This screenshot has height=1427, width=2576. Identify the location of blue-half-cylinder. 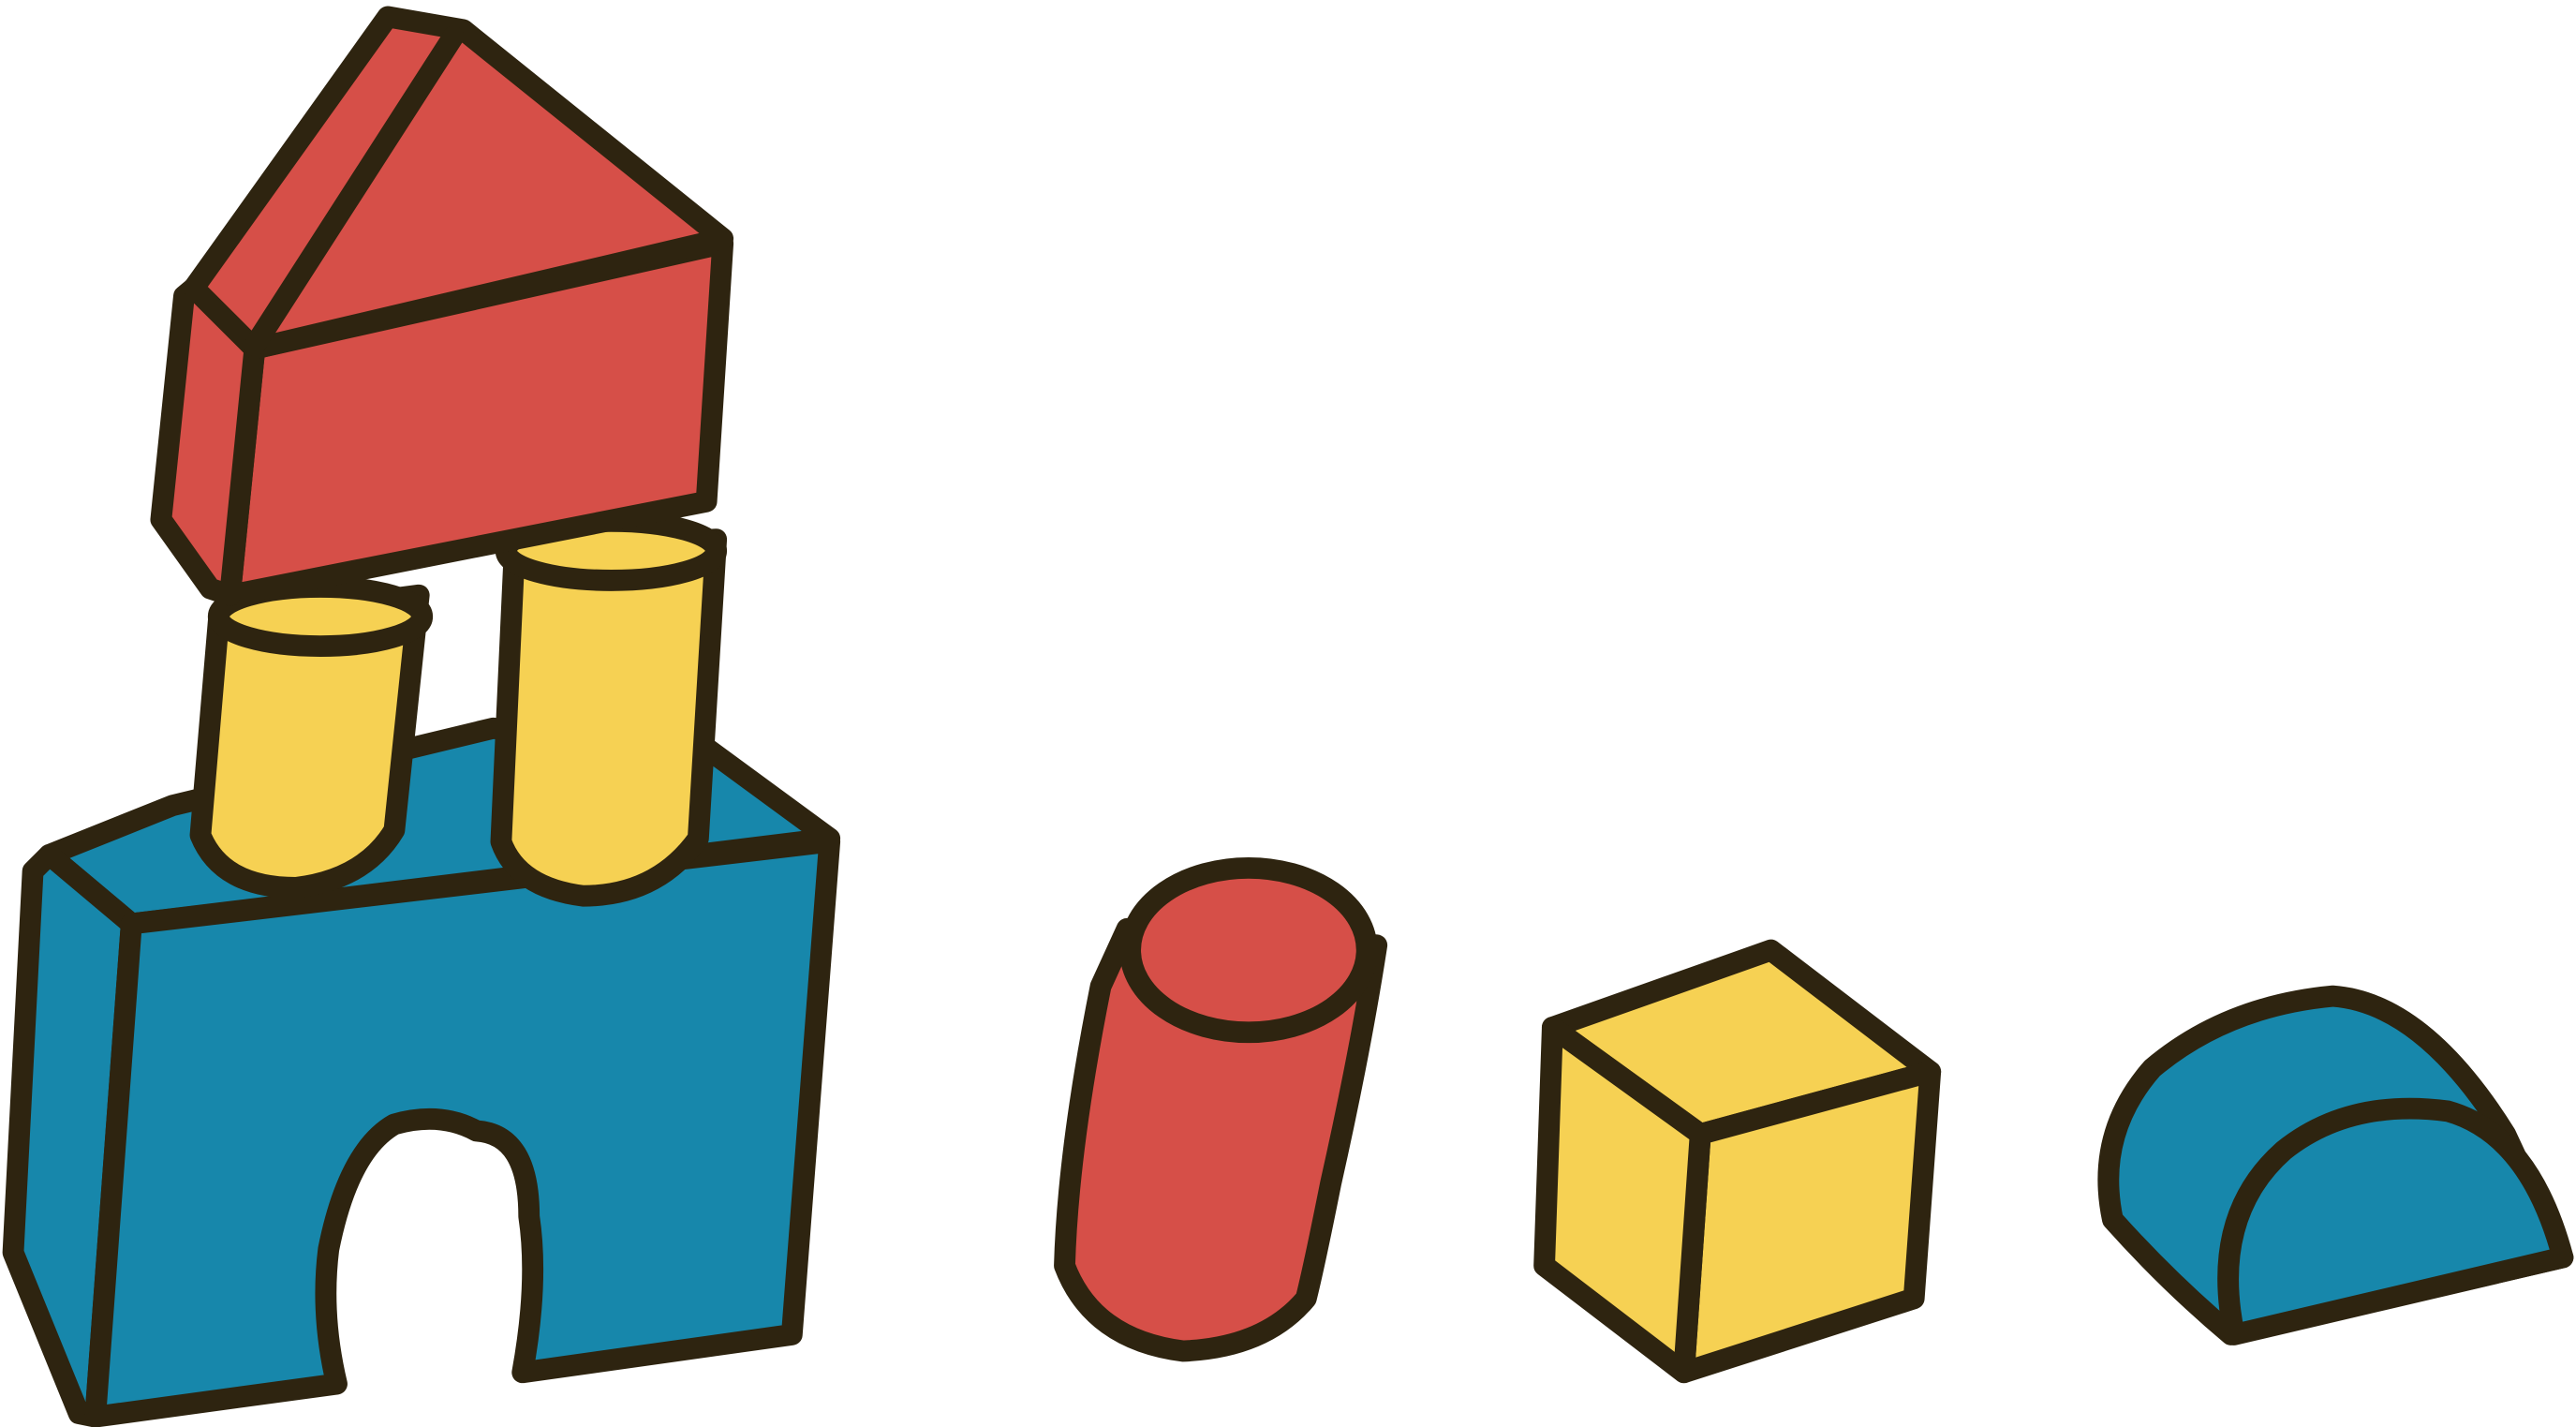
(2335, 1165).